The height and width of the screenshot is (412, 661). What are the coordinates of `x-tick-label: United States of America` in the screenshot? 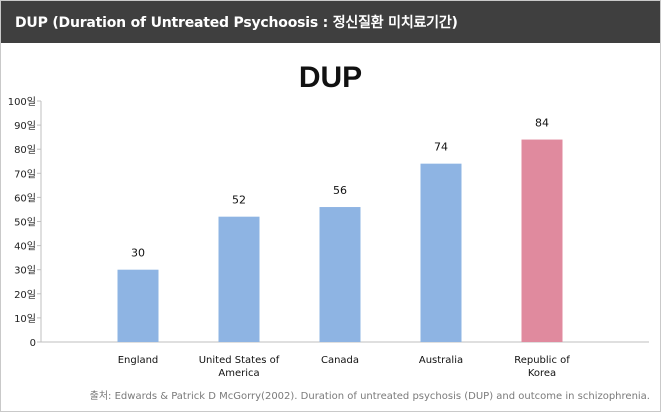 It's located at (239, 367).